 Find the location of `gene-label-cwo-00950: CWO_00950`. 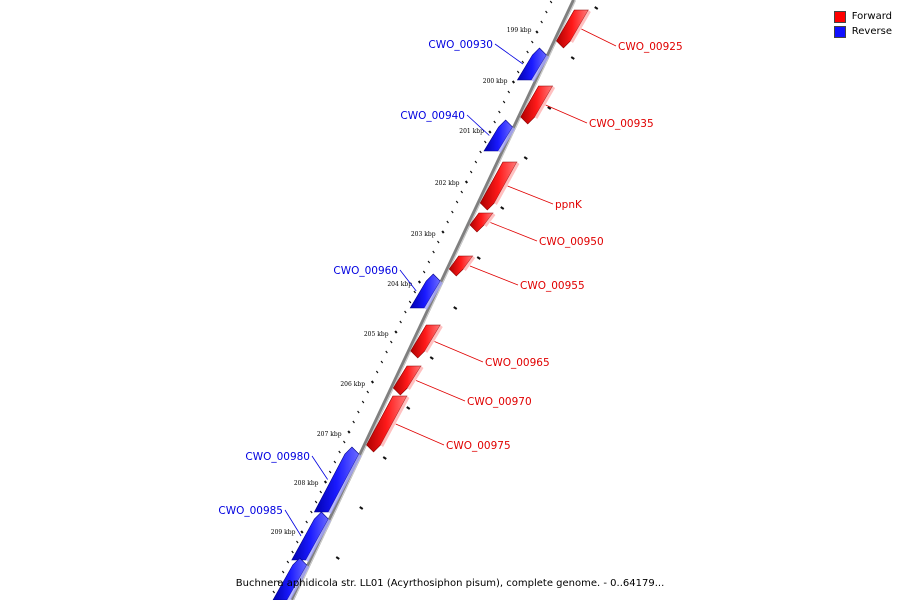

gene-label-cwo-00950: CWO_00950 is located at coordinates (571, 242).